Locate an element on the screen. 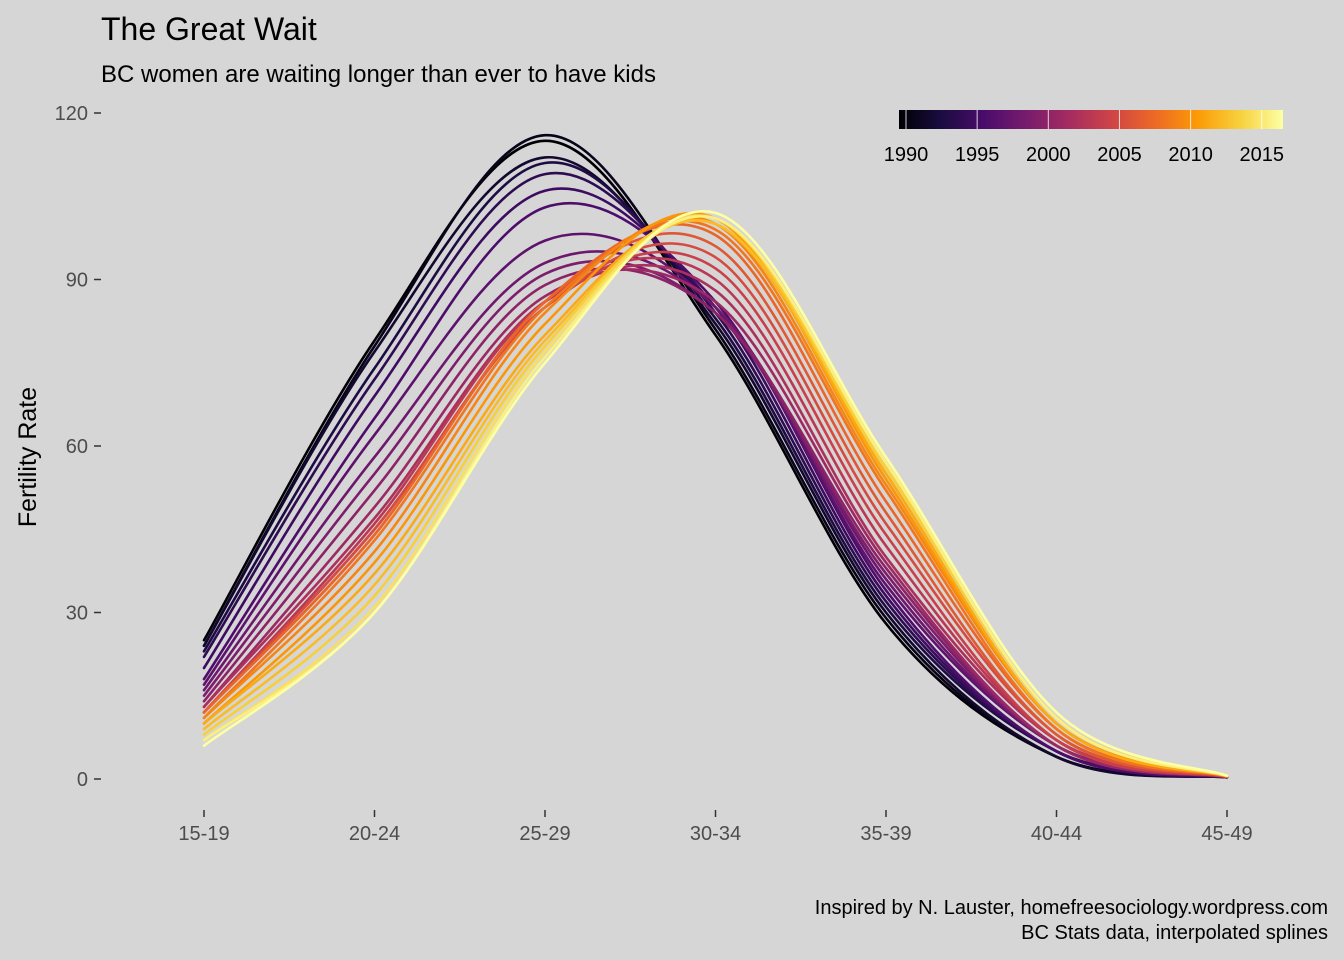 This screenshot has height=960, width=1344. x-tick-label: 15-19 is located at coordinates (203, 834).